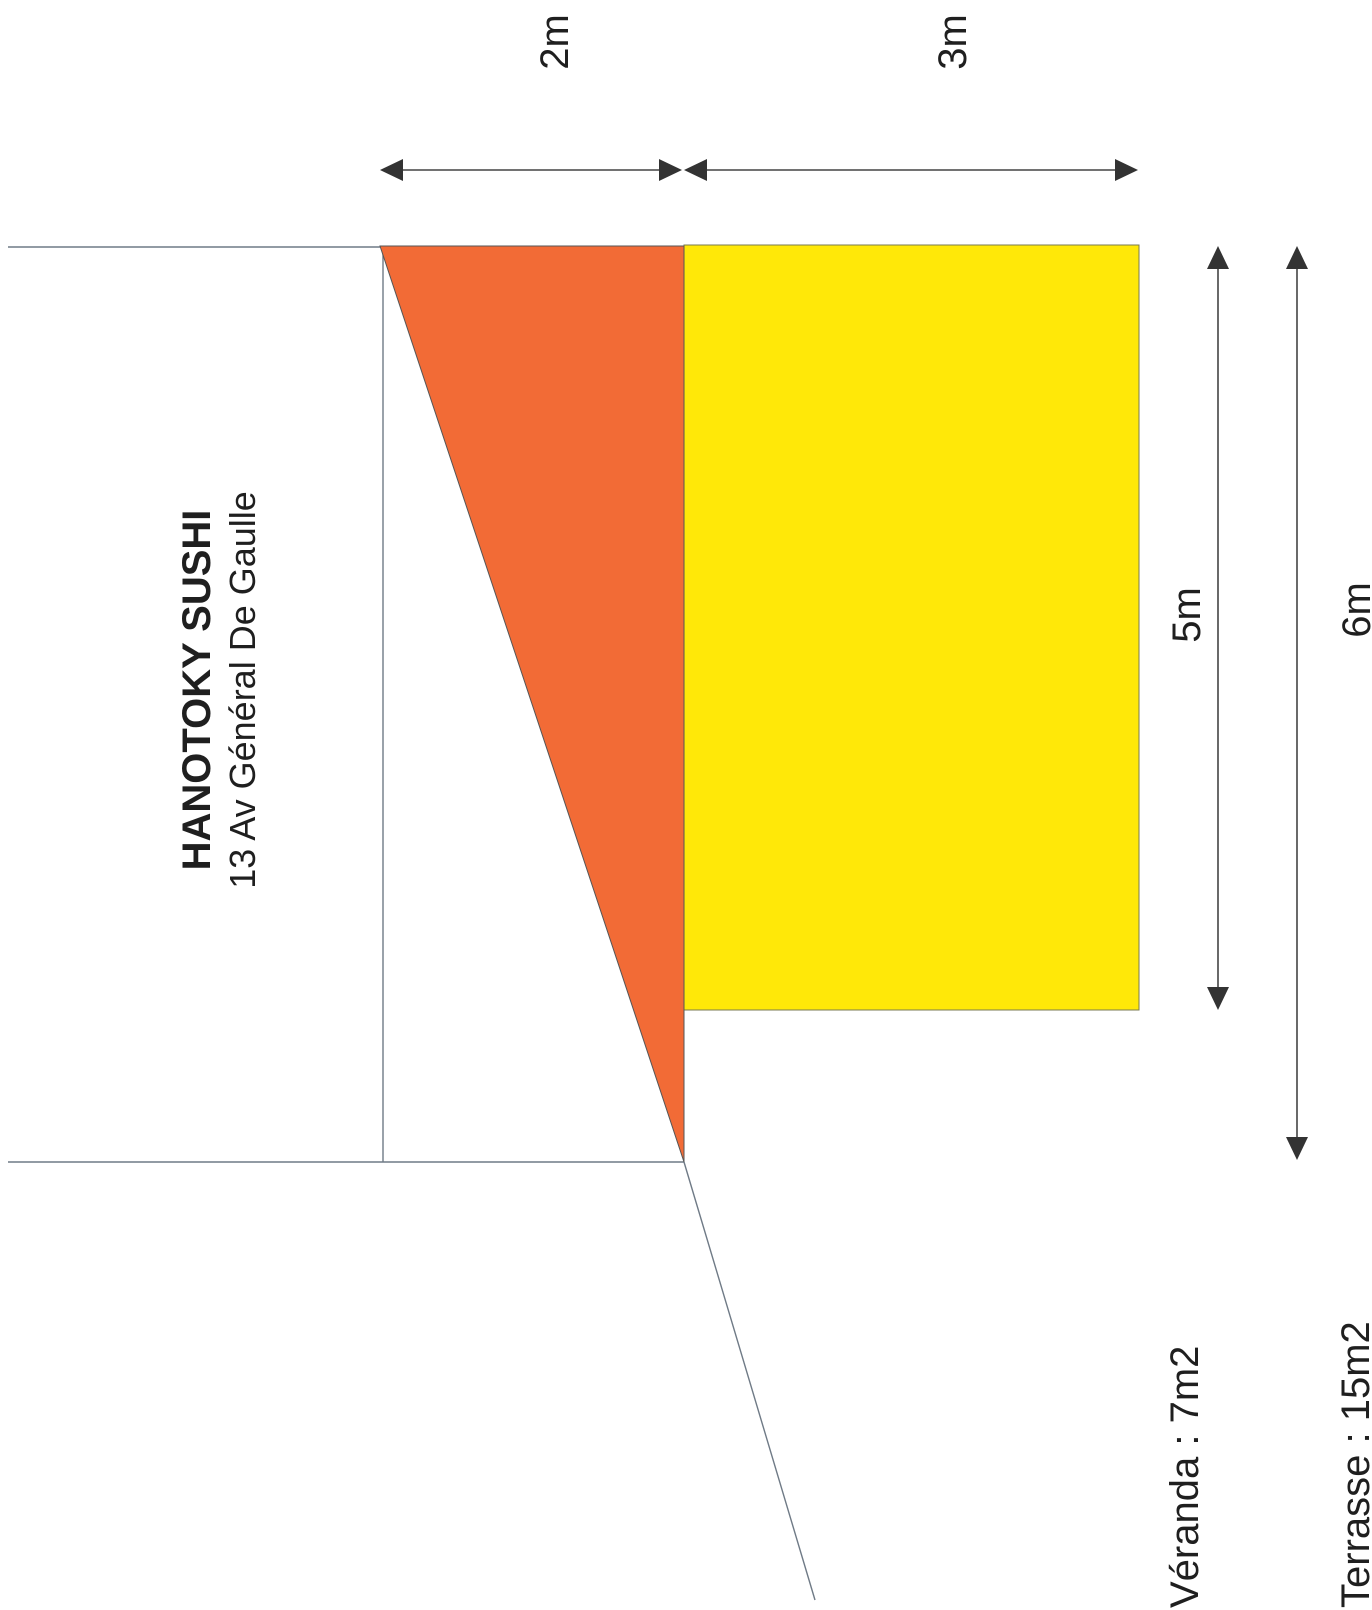 The width and height of the screenshot is (1372, 1610). Describe the element at coordinates (532, 704) in the screenshot. I see `veranda-area` at that location.